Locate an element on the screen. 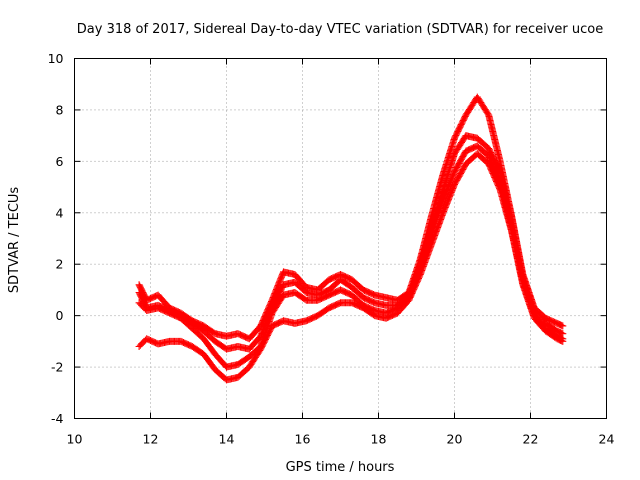 This screenshot has height=480, width=640. x-tick-label: 22 is located at coordinates (531, 439).